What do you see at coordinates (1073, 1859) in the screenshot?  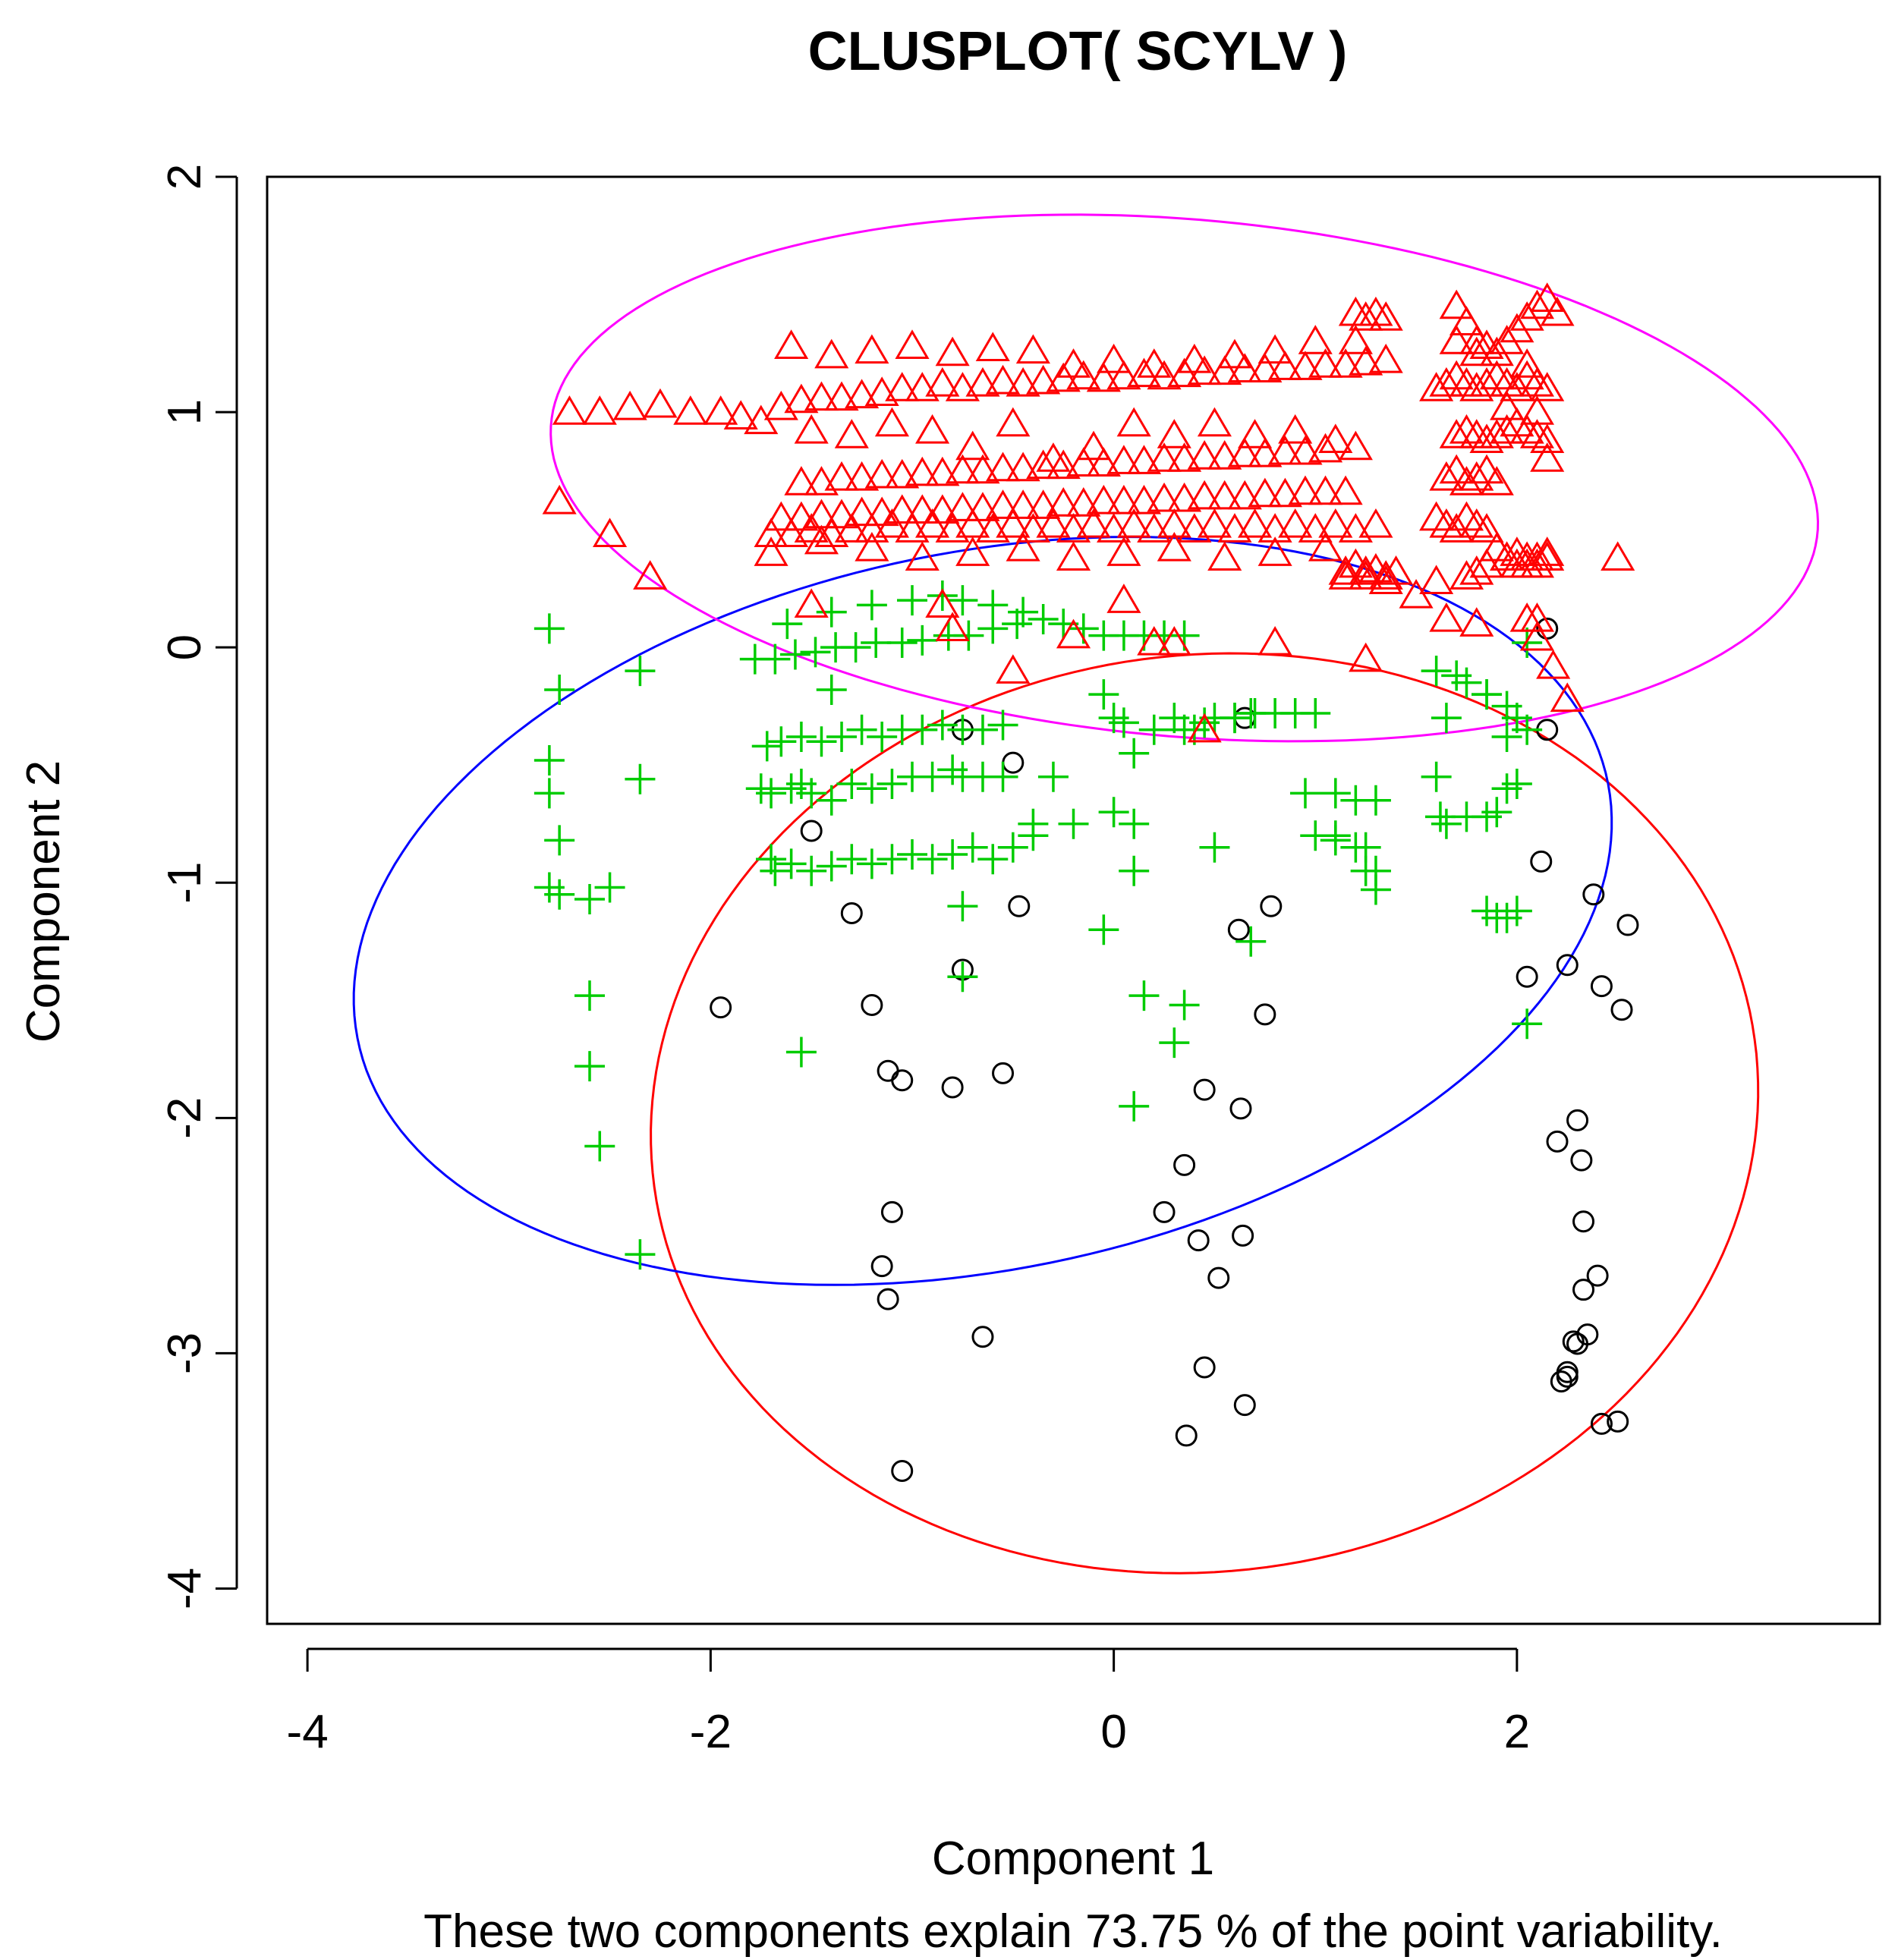 I see `x-axis-label: Component 1` at bounding box center [1073, 1859].